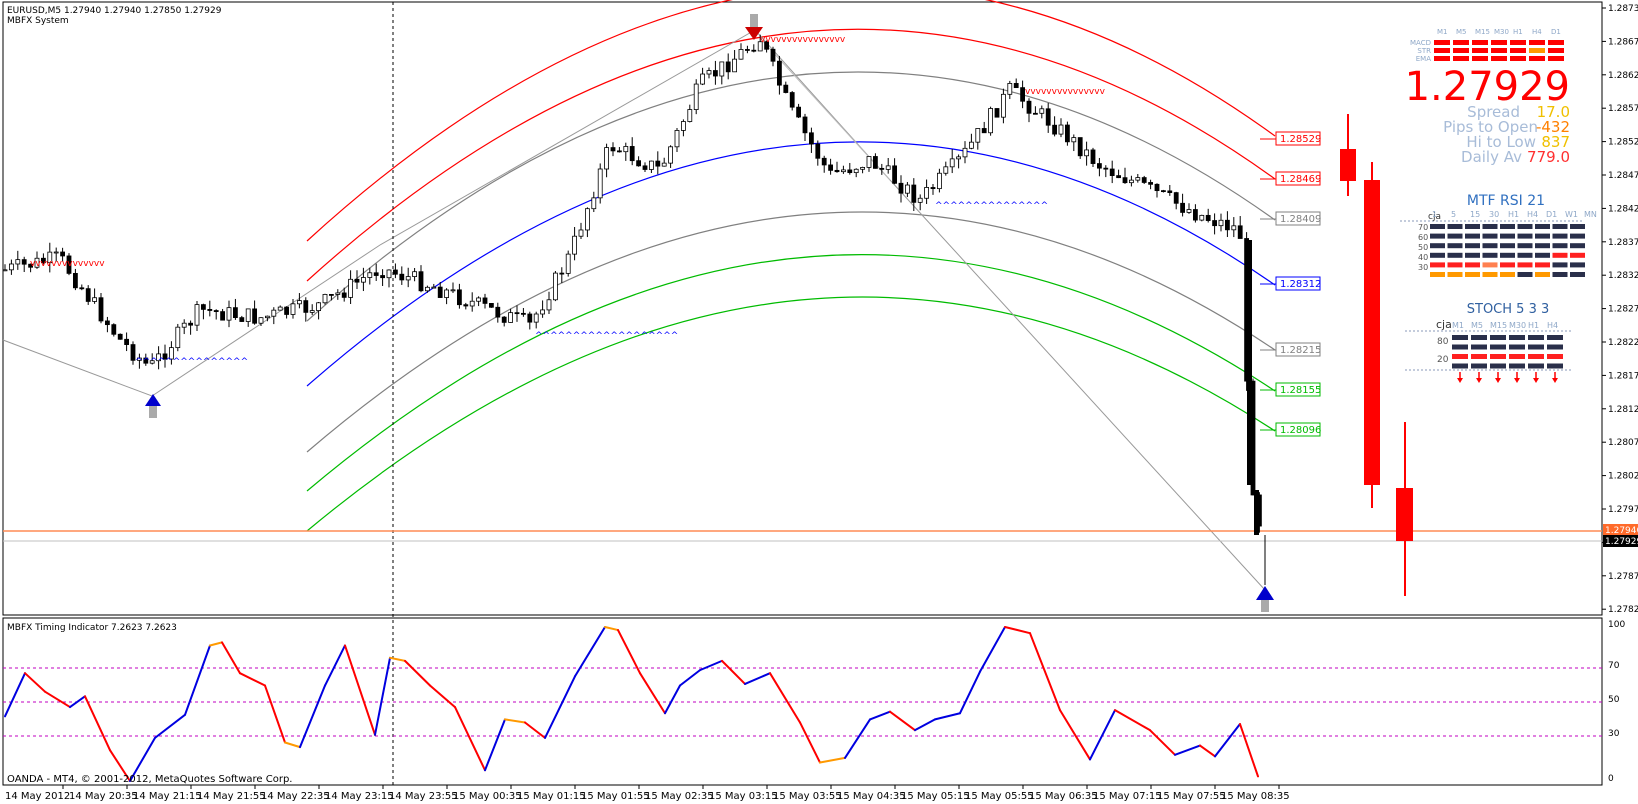  What do you see at coordinates (1444, 324) in the screenshot?
I see `stoch-owner: cja` at bounding box center [1444, 324].